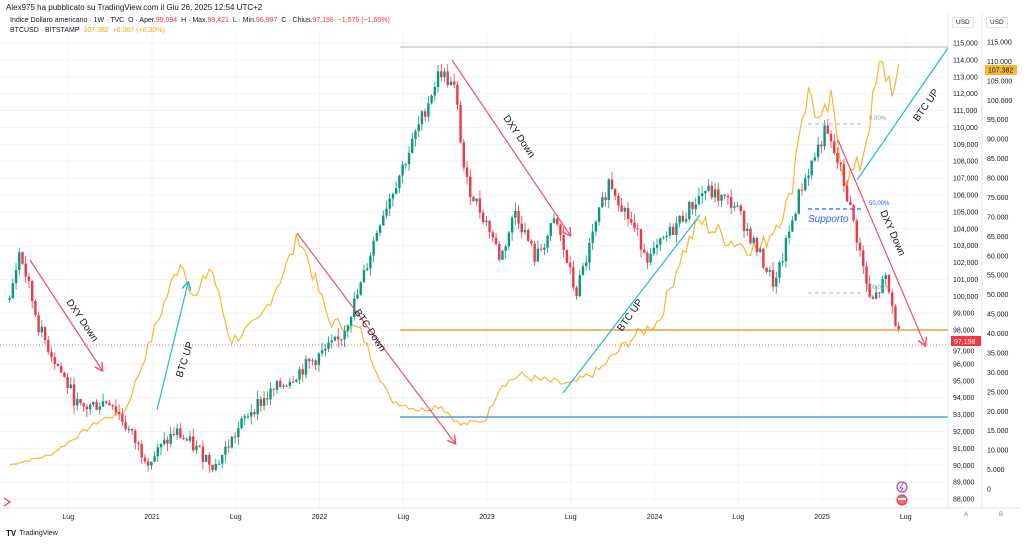 This screenshot has width=1024, height=544. I want to click on left-currency-label: USD, so click(963, 22).